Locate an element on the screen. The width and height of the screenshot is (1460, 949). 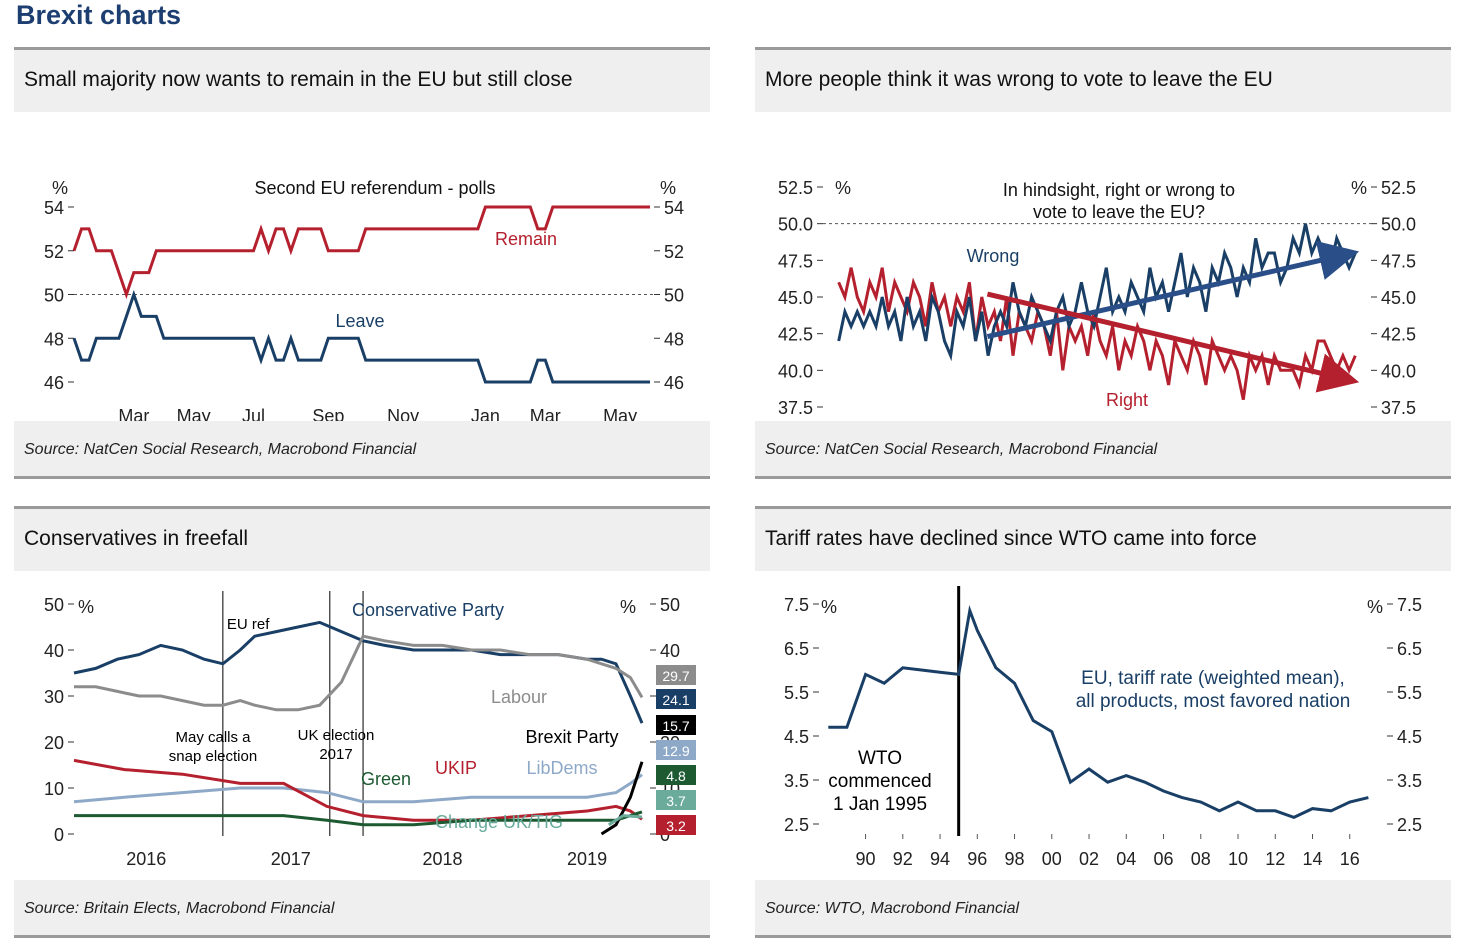
series-label-wrong: Wrong is located at coordinates (993, 256).